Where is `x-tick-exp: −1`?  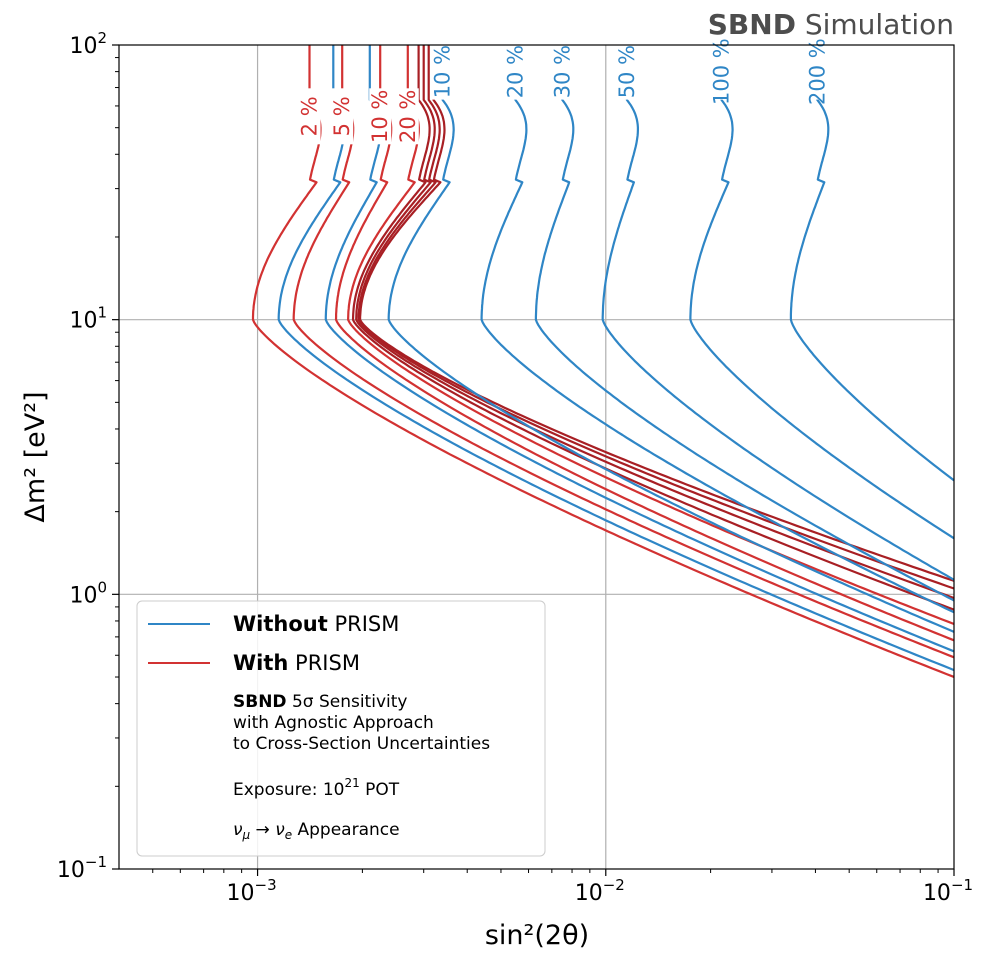
x-tick-exp: −1 is located at coordinates (962, 885).